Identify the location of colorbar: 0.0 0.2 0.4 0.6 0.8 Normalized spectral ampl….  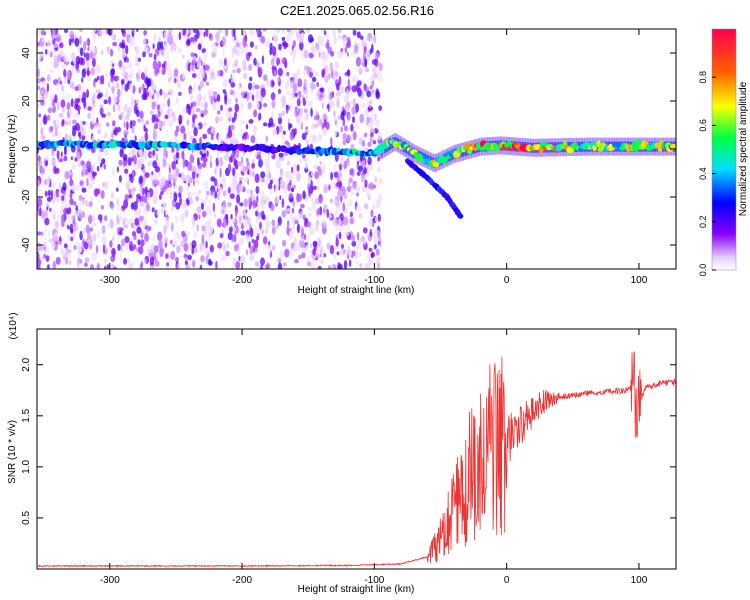
(723, 152).